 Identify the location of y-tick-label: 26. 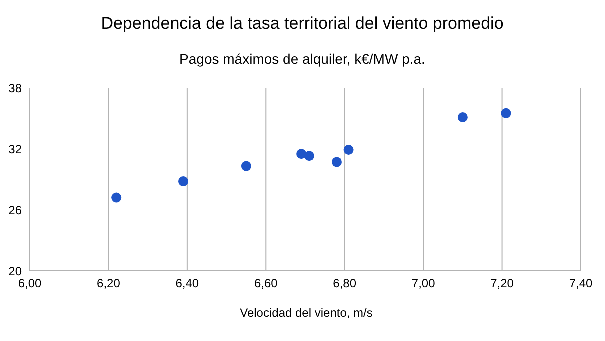
(15, 210).